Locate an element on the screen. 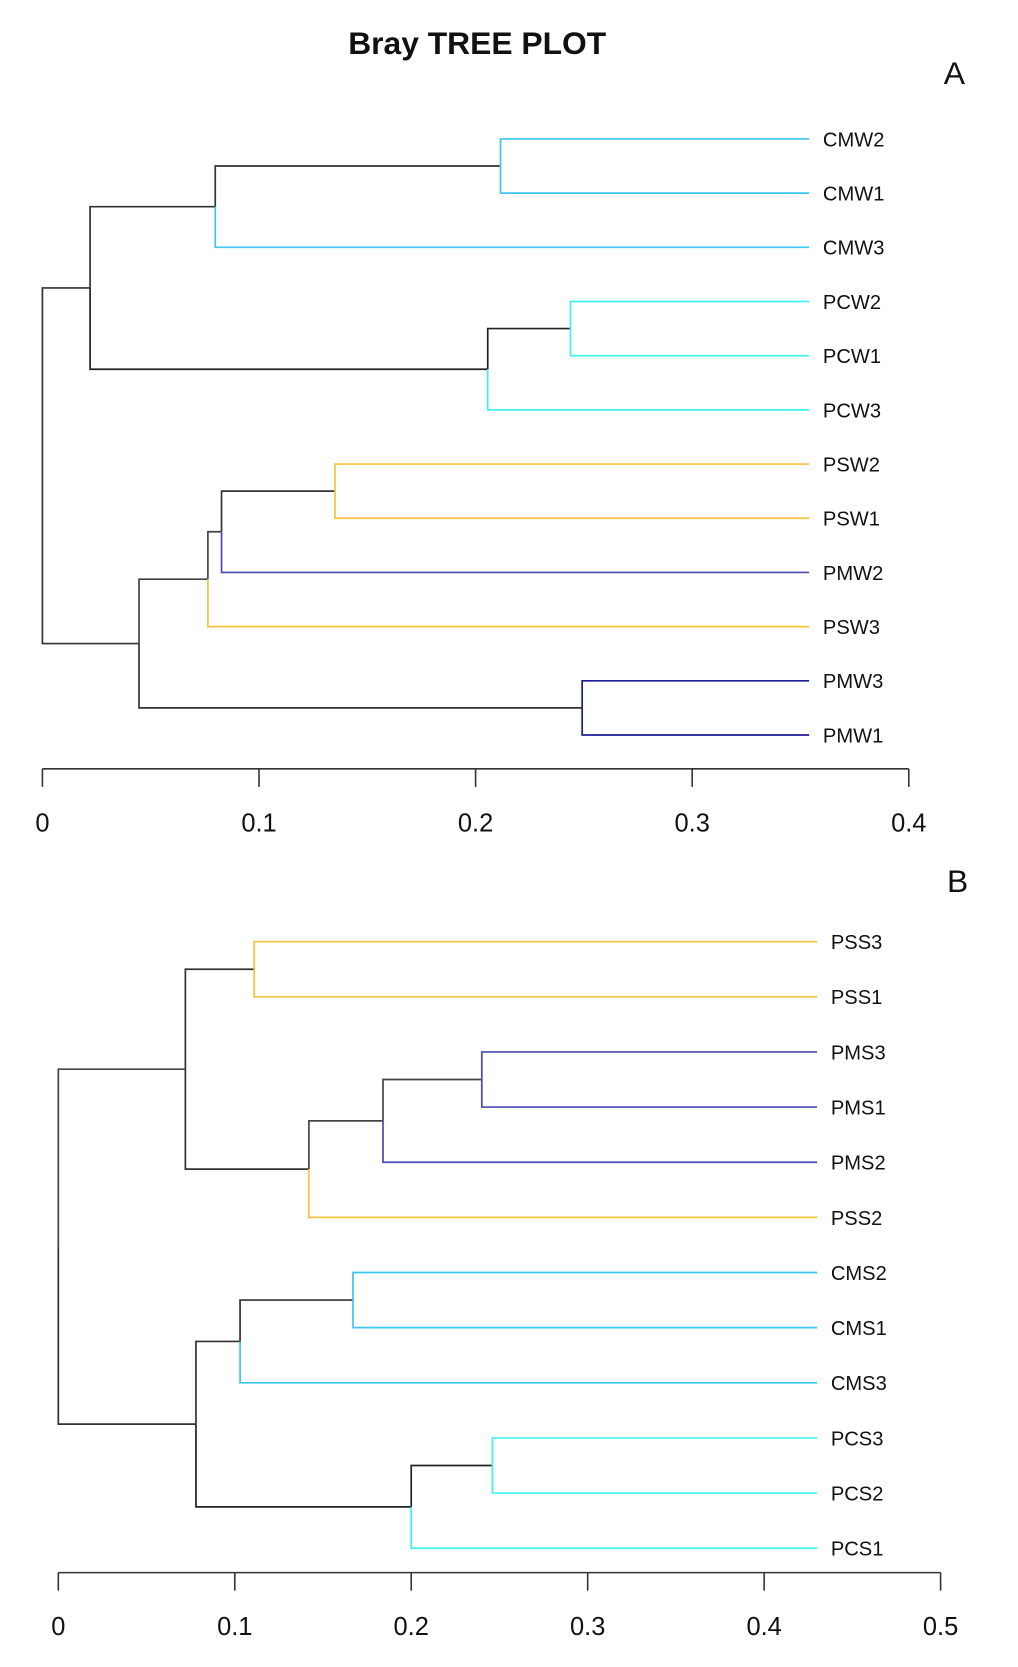 The image size is (1018, 1667). leaf-label-pss1: PSS1 is located at coordinates (856, 998).